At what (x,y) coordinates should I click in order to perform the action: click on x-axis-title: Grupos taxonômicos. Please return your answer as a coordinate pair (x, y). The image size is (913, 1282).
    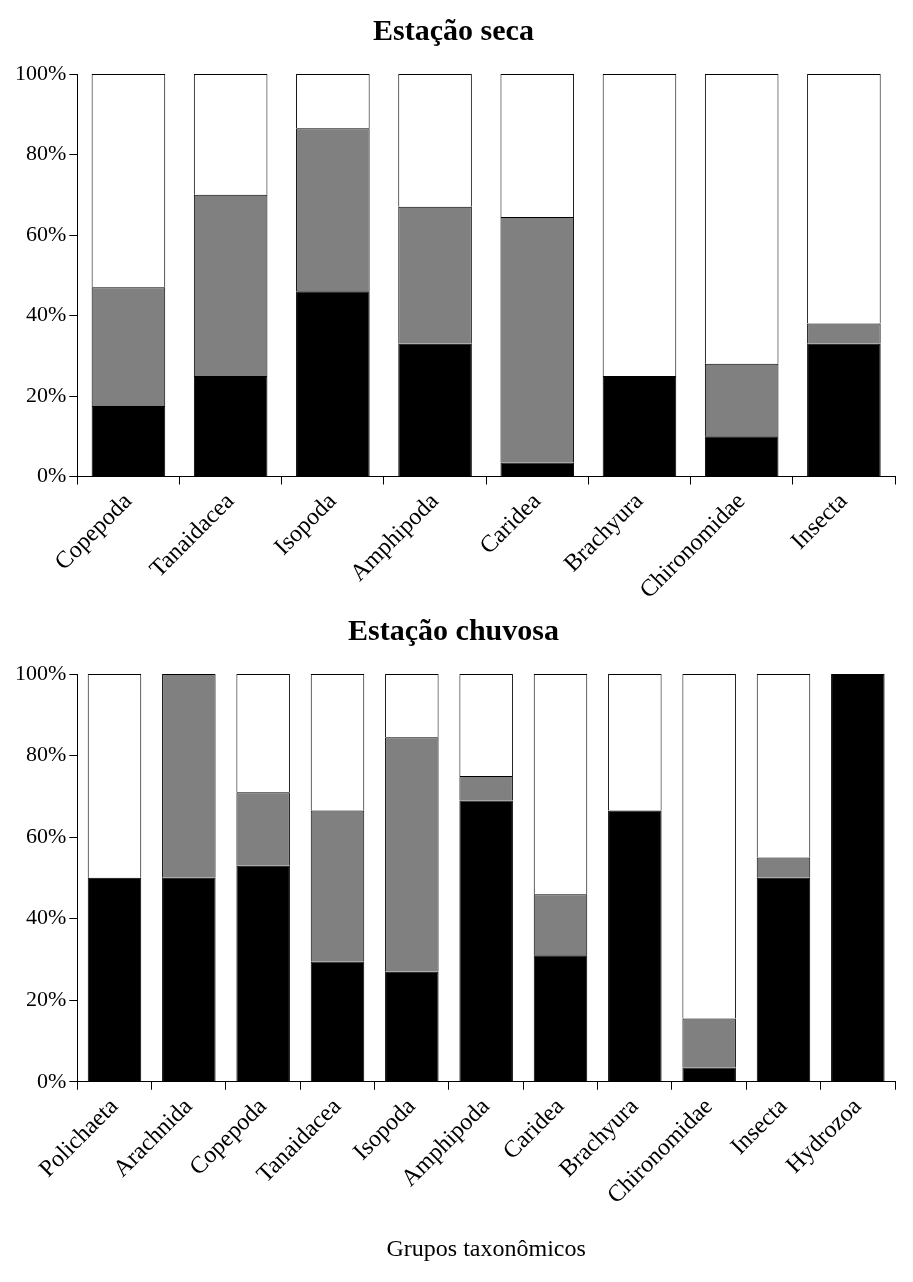
    Looking at the image, I should click on (486, 1247).